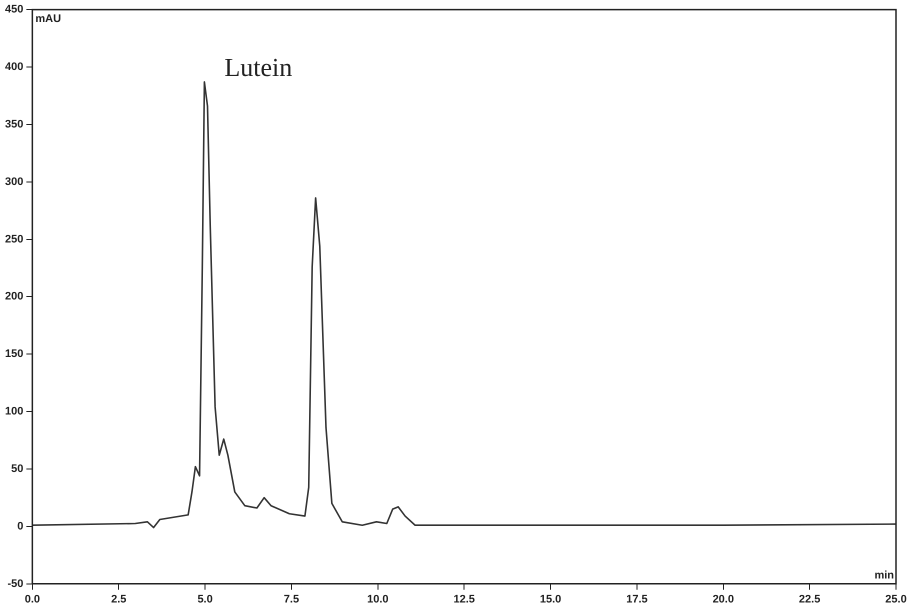 This screenshot has width=912, height=613. I want to click on y-tick-label: 150, so click(14, 354).